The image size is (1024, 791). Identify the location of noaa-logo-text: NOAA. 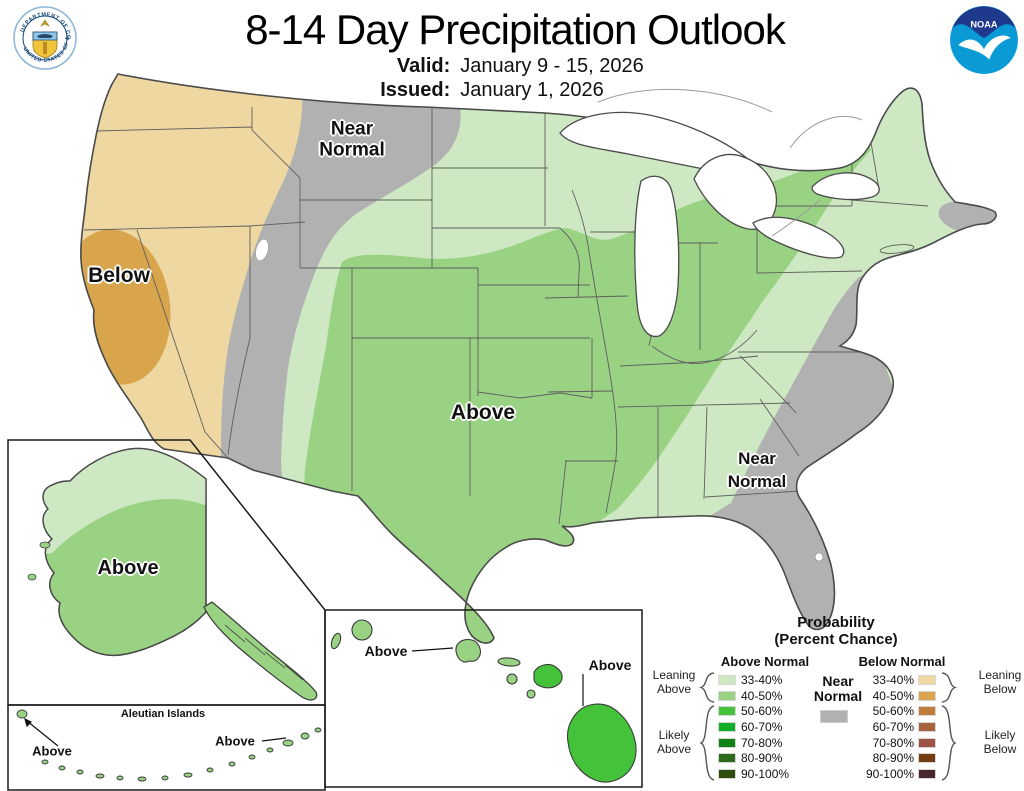
(984, 25).